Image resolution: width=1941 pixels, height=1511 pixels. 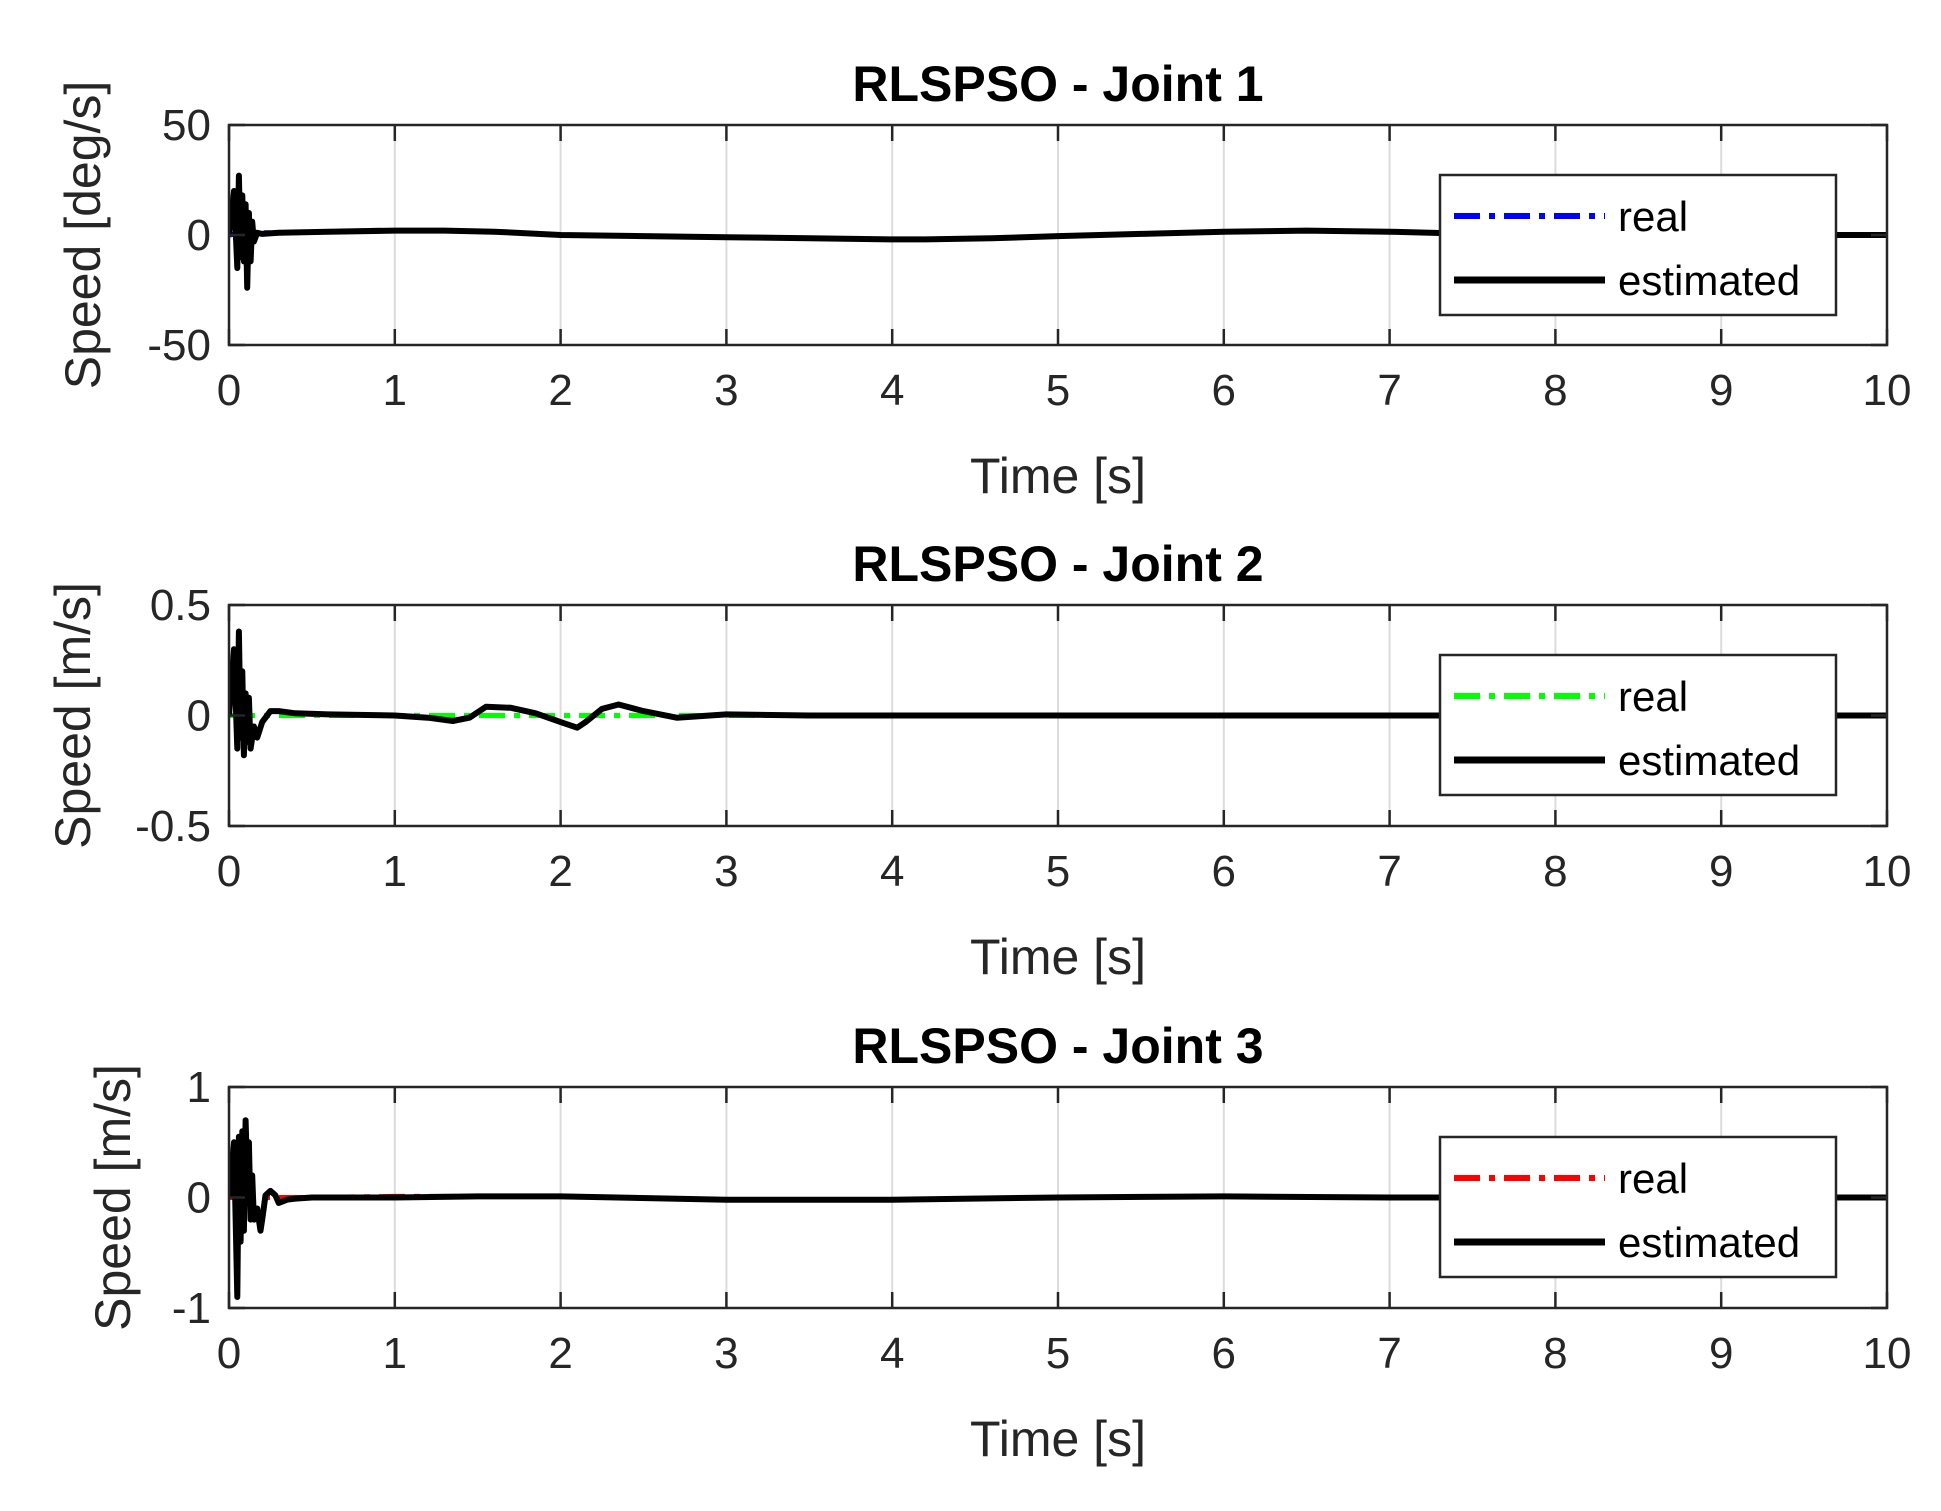 What do you see at coordinates (1057, 564) in the screenshot?
I see `chart-title: RLSPSO - Joint 2` at bounding box center [1057, 564].